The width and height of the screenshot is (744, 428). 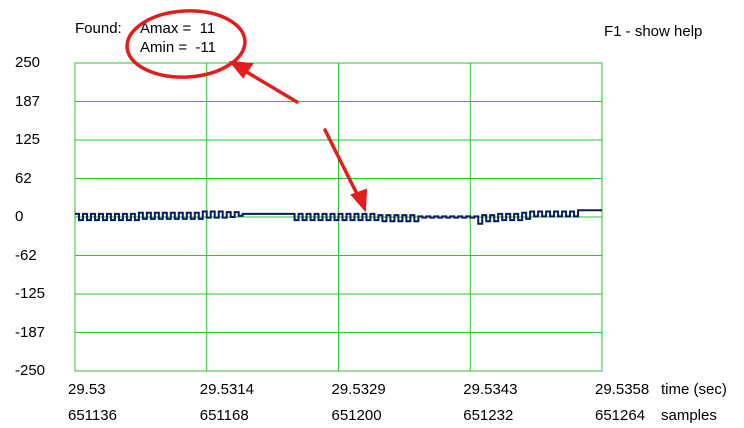 What do you see at coordinates (28, 139) in the screenshot?
I see `y-tick-label: 125` at bounding box center [28, 139].